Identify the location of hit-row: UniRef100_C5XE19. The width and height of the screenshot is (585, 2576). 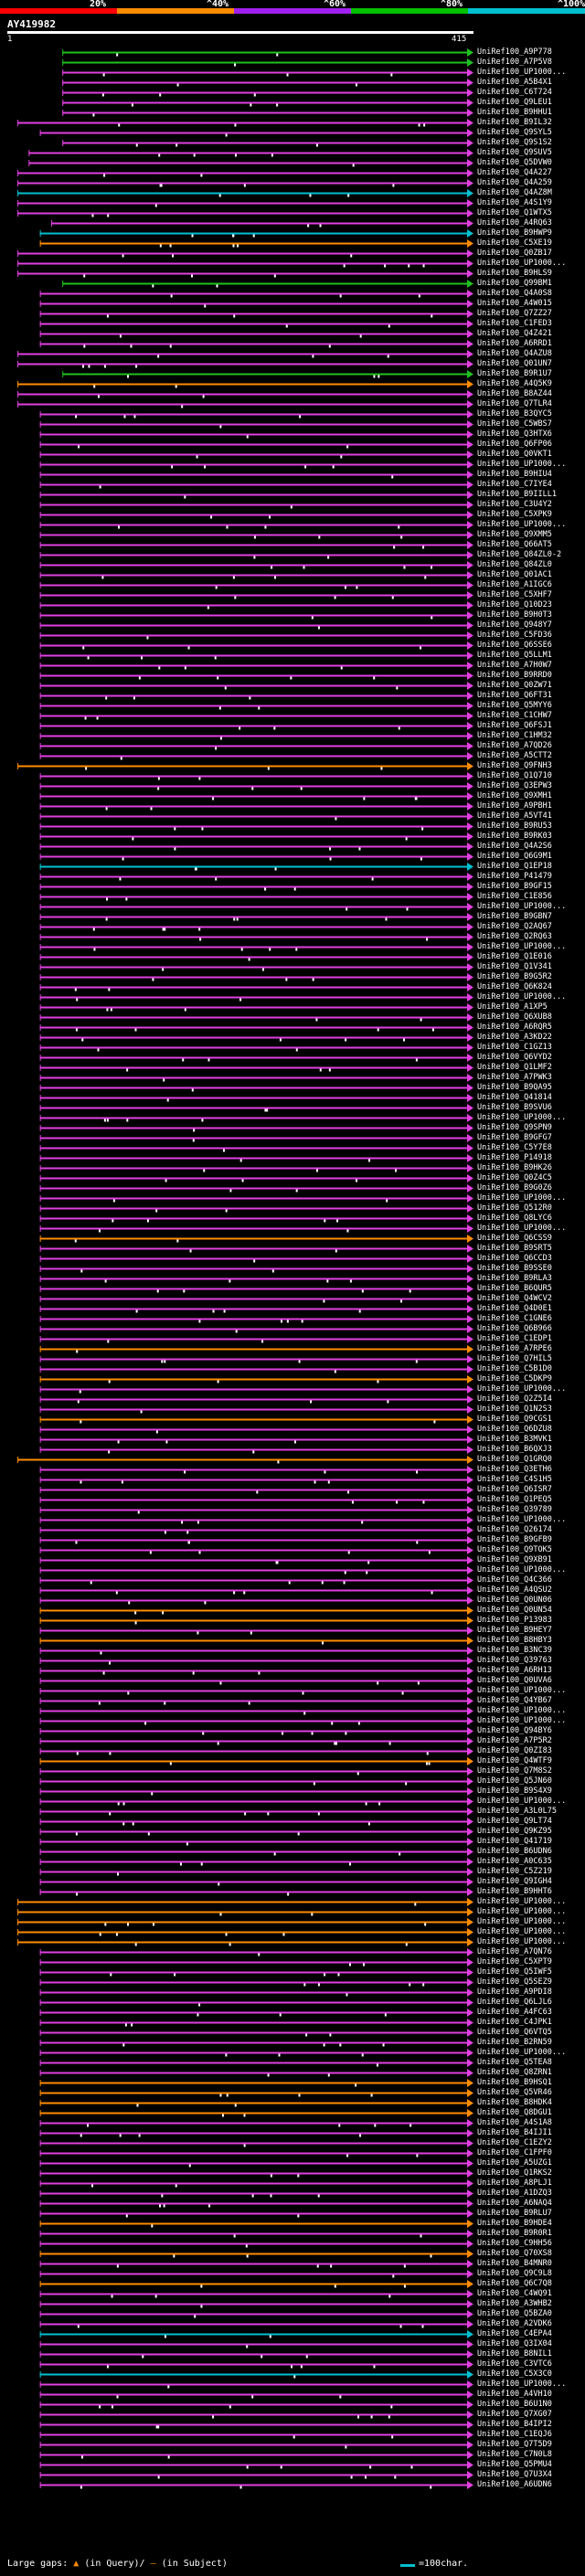
(293, 244).